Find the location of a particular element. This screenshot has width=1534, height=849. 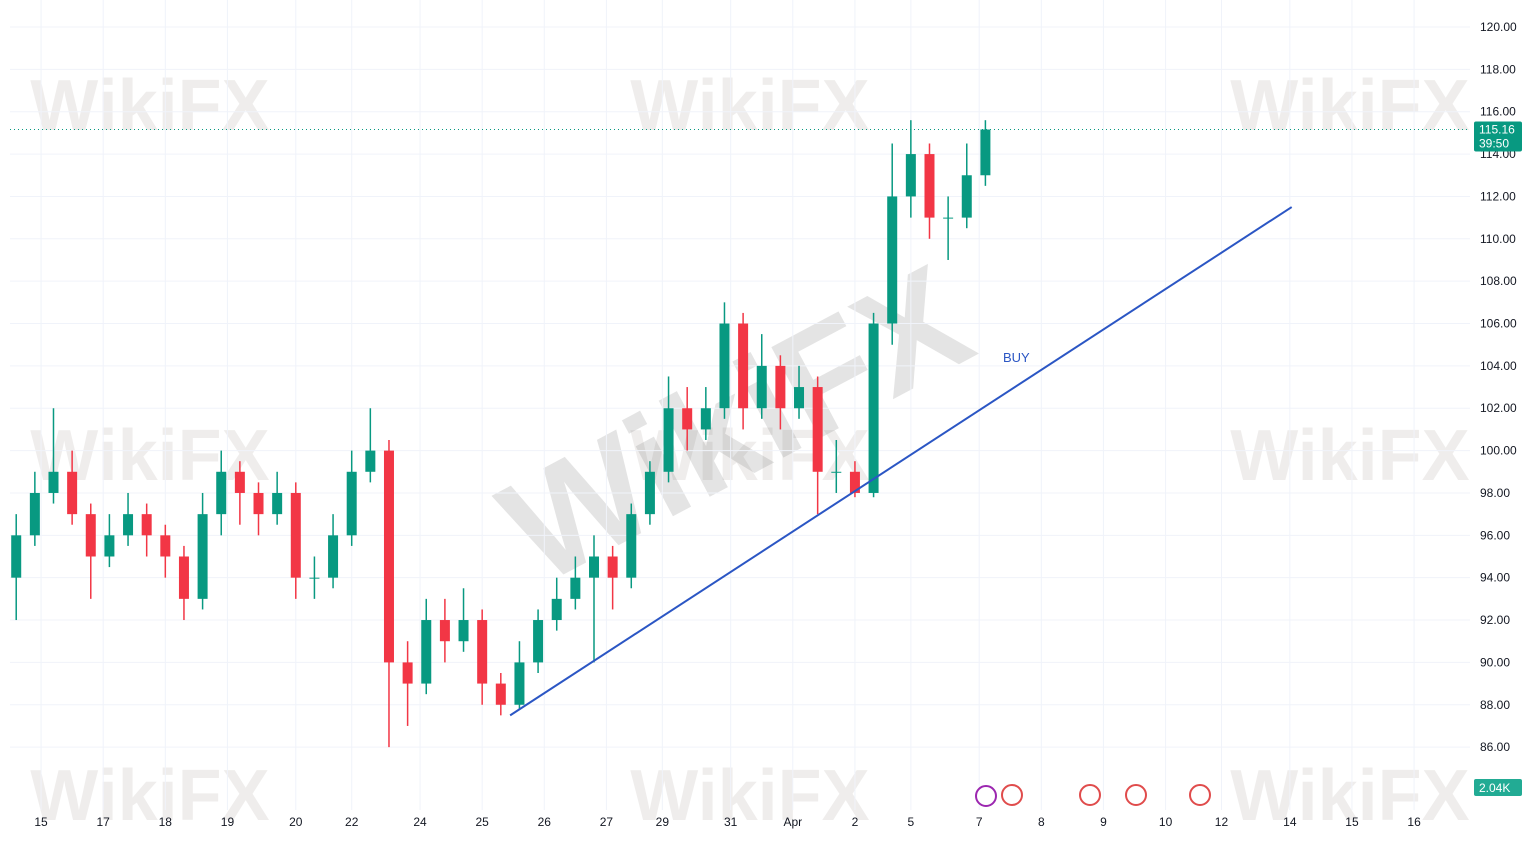

y-tick-label: 100.00 is located at coordinates (1498, 451).